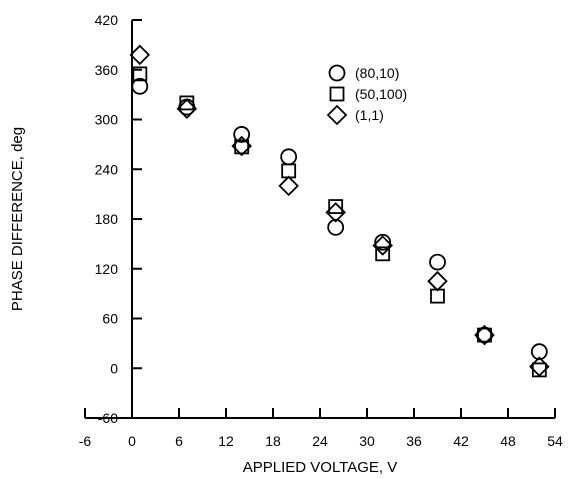 This screenshot has width=572, height=479. I want to click on y-tick-label: 120, so click(107, 269).